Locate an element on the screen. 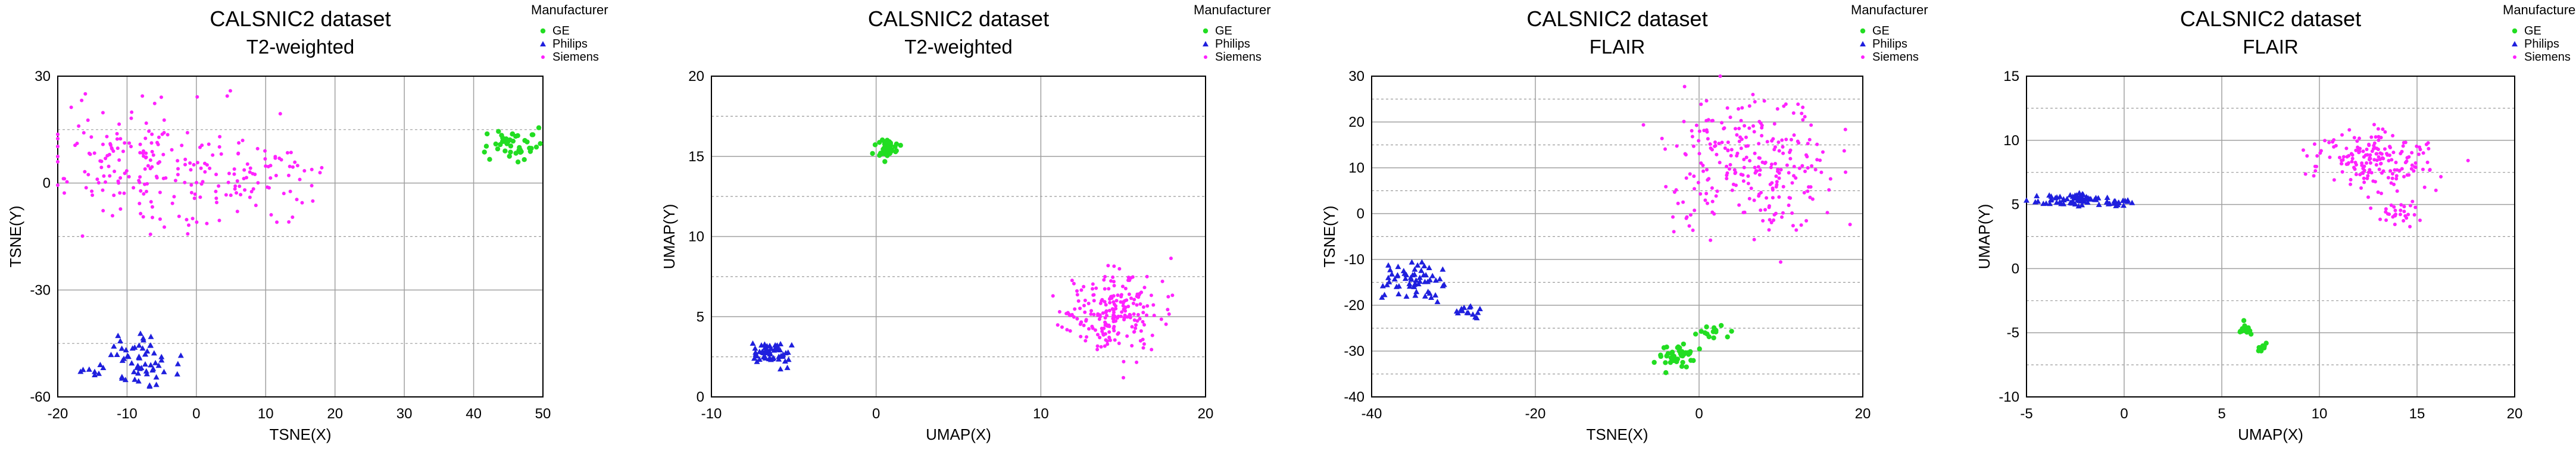 This screenshot has height=457, width=2576. legend-marker is located at coordinates (1863, 31).